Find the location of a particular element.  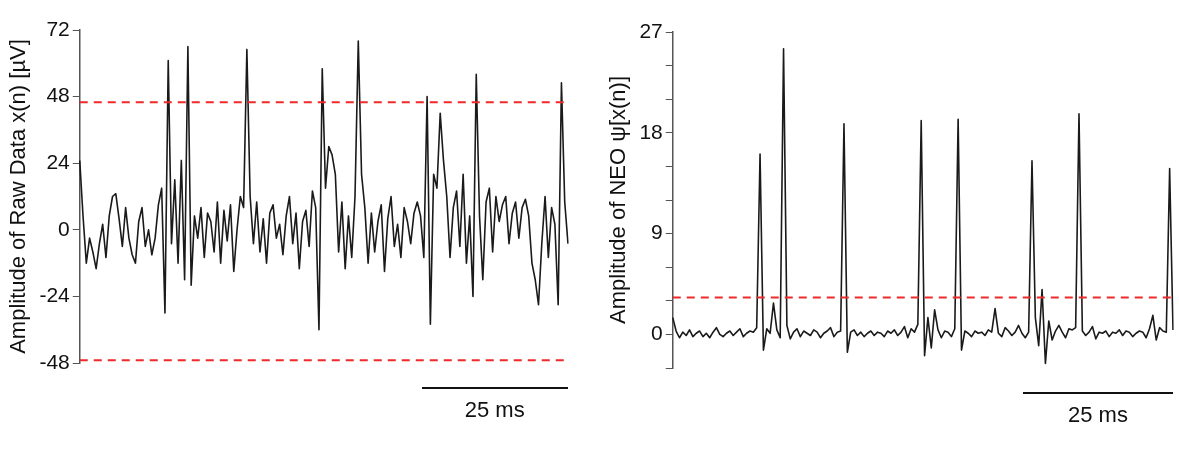

y-axis-title: Amplitude of Raw Data x(n) [µV] is located at coordinates (18, 196).